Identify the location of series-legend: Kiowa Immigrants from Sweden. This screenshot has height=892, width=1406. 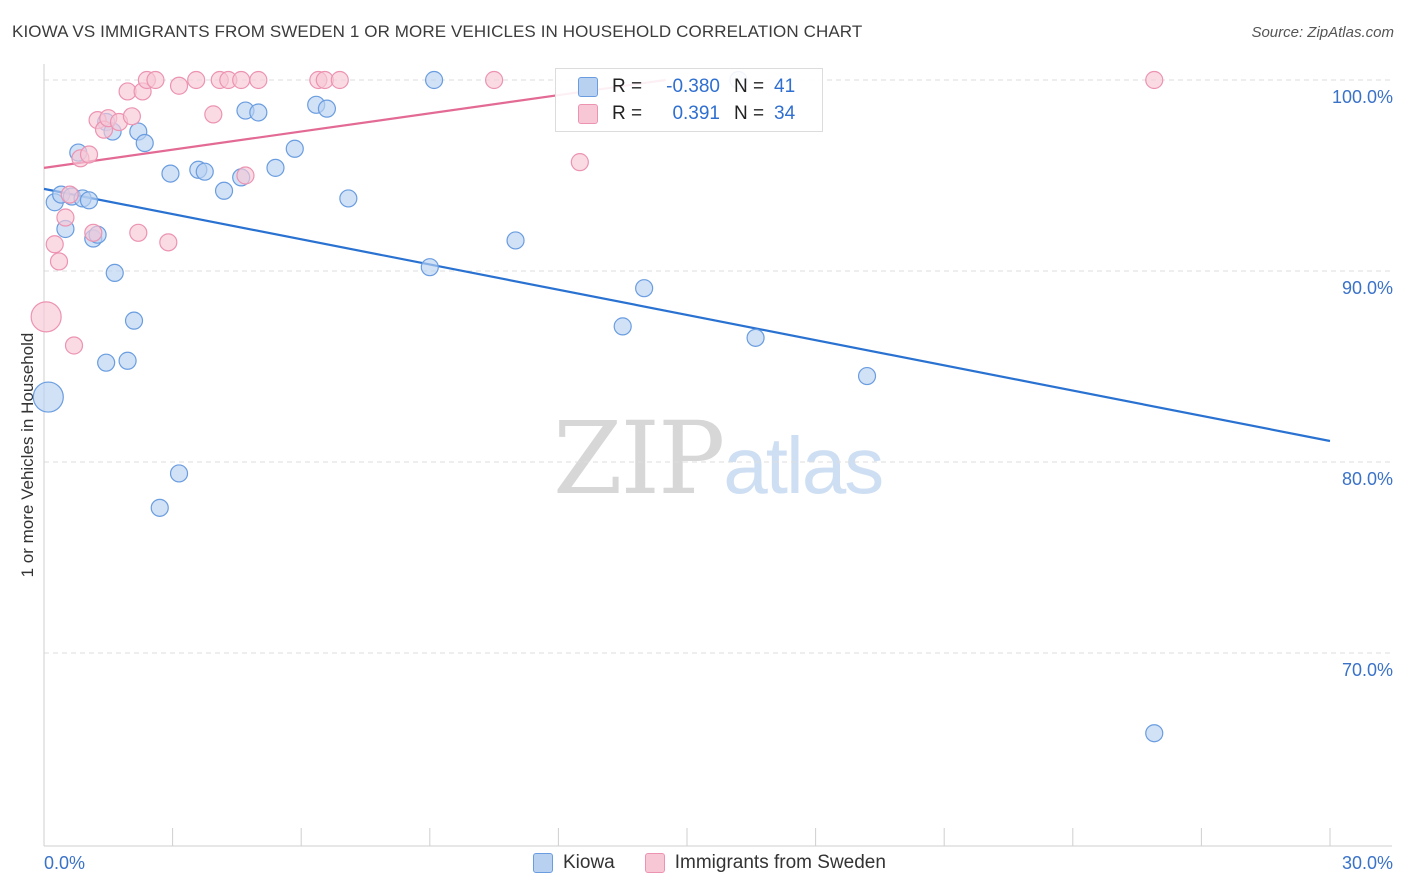
(724, 863).